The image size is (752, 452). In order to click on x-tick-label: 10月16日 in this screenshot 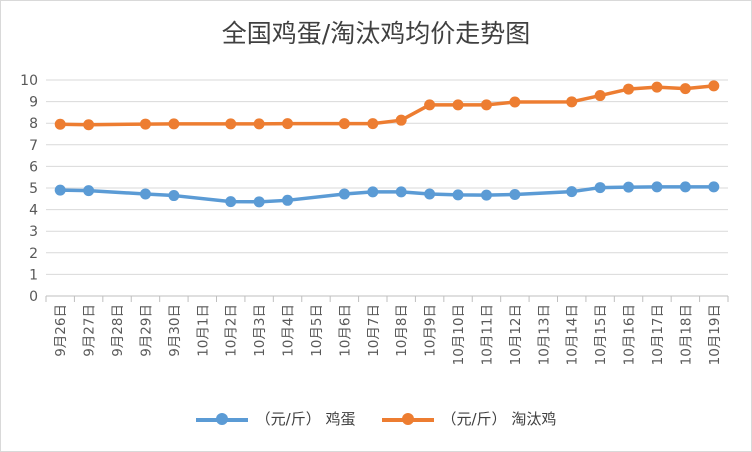, I will do `click(630, 334)`.